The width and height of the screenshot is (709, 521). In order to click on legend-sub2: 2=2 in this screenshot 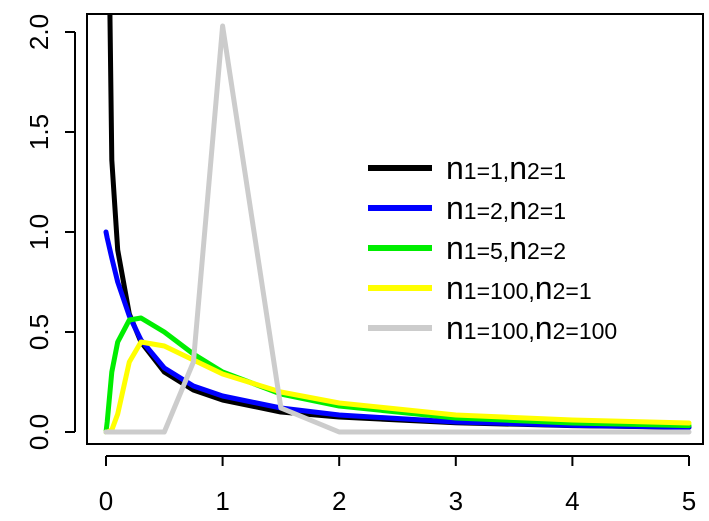, I will do `click(546, 251)`.